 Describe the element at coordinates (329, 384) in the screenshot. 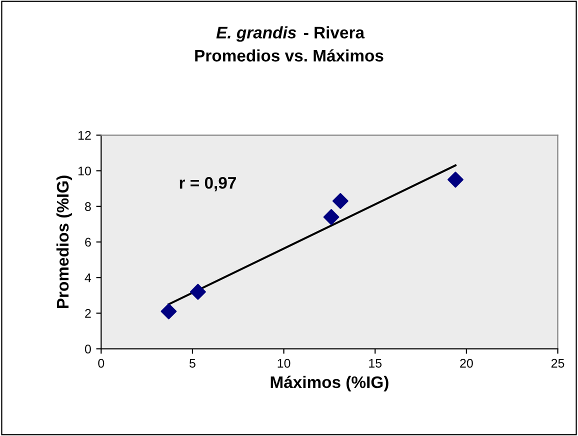

I see `x-axis-title: Máximos (%IG)` at that location.